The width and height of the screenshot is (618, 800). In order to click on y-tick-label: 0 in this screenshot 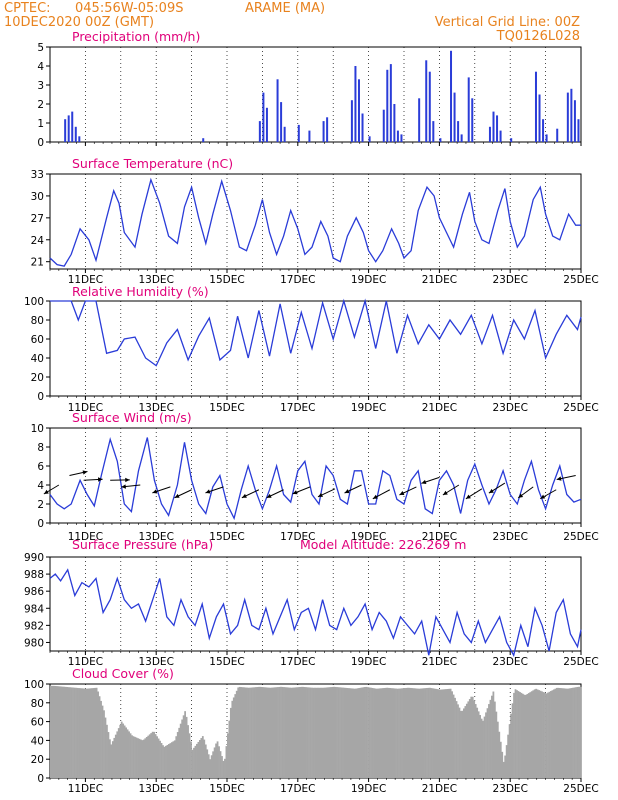, I will do `click(40, 779)`.